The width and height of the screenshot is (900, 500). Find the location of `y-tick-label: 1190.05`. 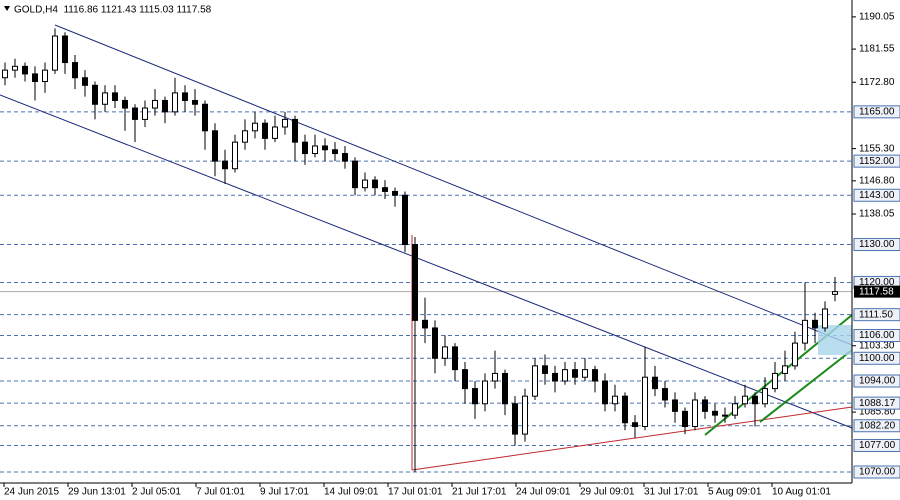

y-tick-label: 1190.05 is located at coordinates (877, 17).